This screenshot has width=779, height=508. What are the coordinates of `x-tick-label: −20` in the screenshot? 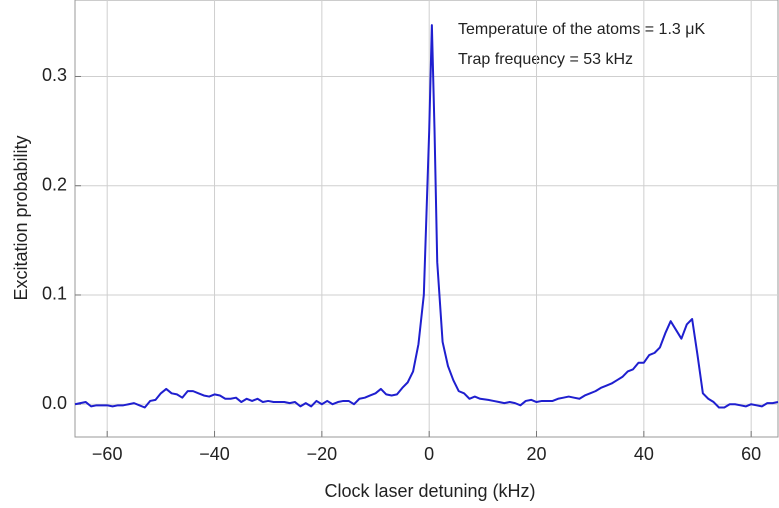 It's located at (322, 454).